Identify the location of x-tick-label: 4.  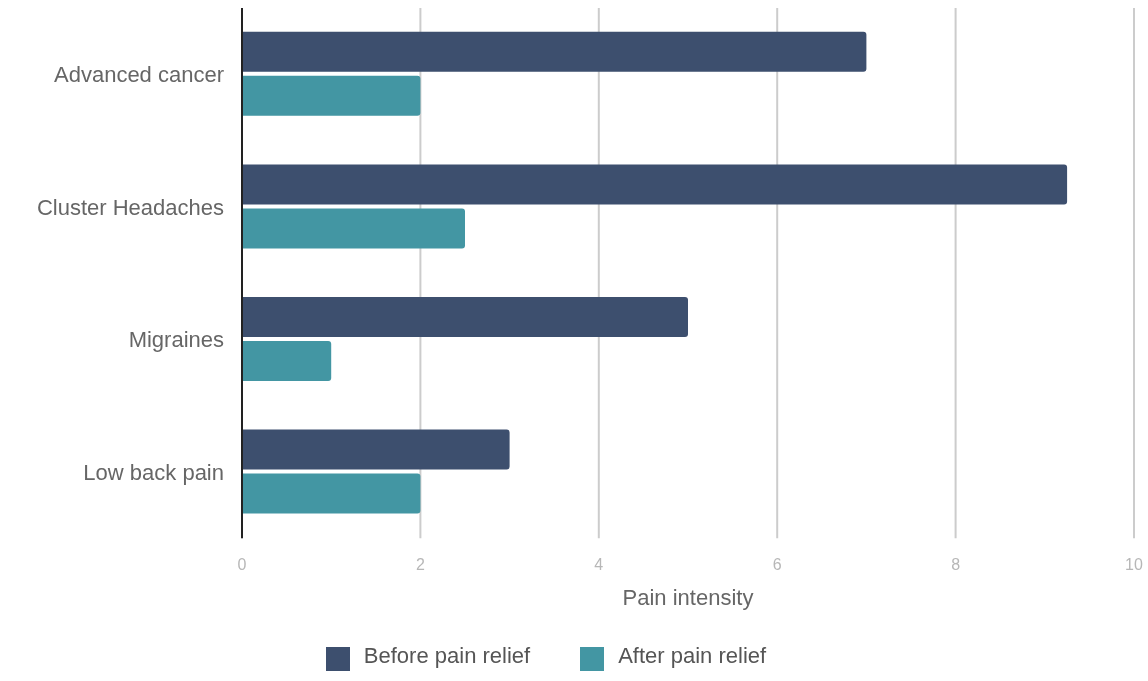
(599, 564).